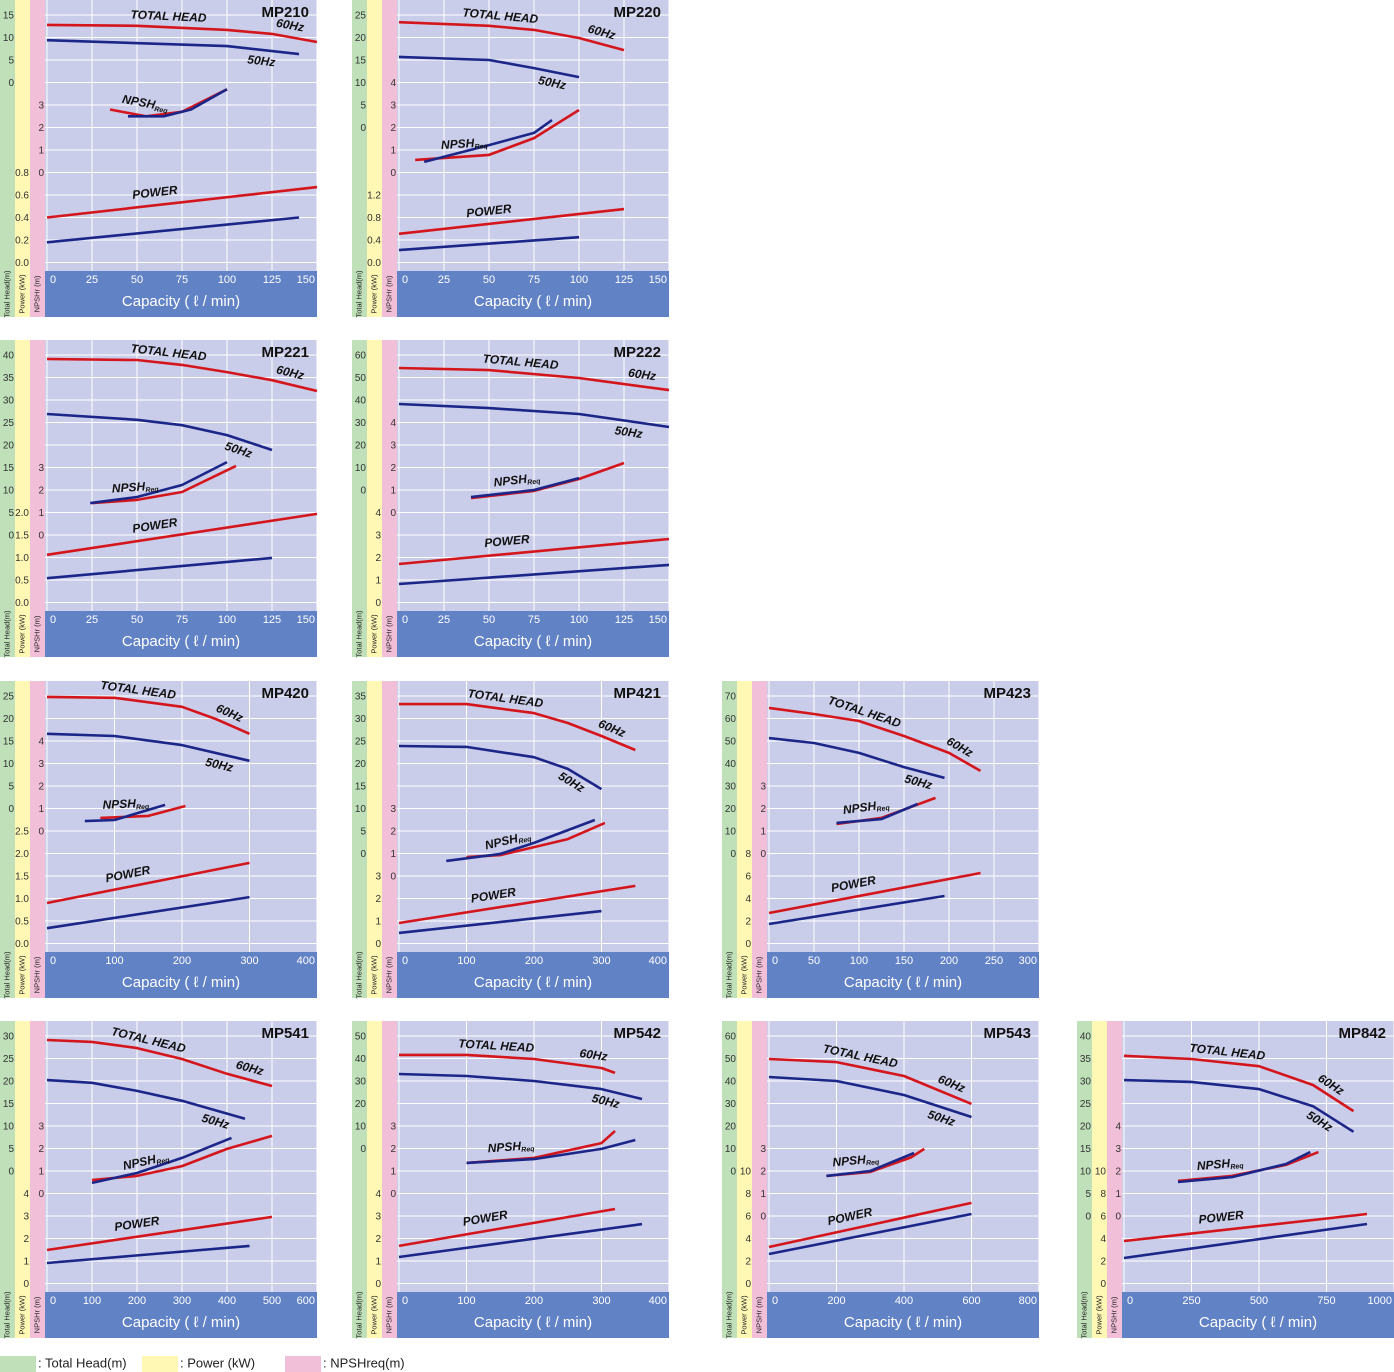 This screenshot has height=1372, width=1394. I want to click on x-tick-label: 75, so click(534, 620).